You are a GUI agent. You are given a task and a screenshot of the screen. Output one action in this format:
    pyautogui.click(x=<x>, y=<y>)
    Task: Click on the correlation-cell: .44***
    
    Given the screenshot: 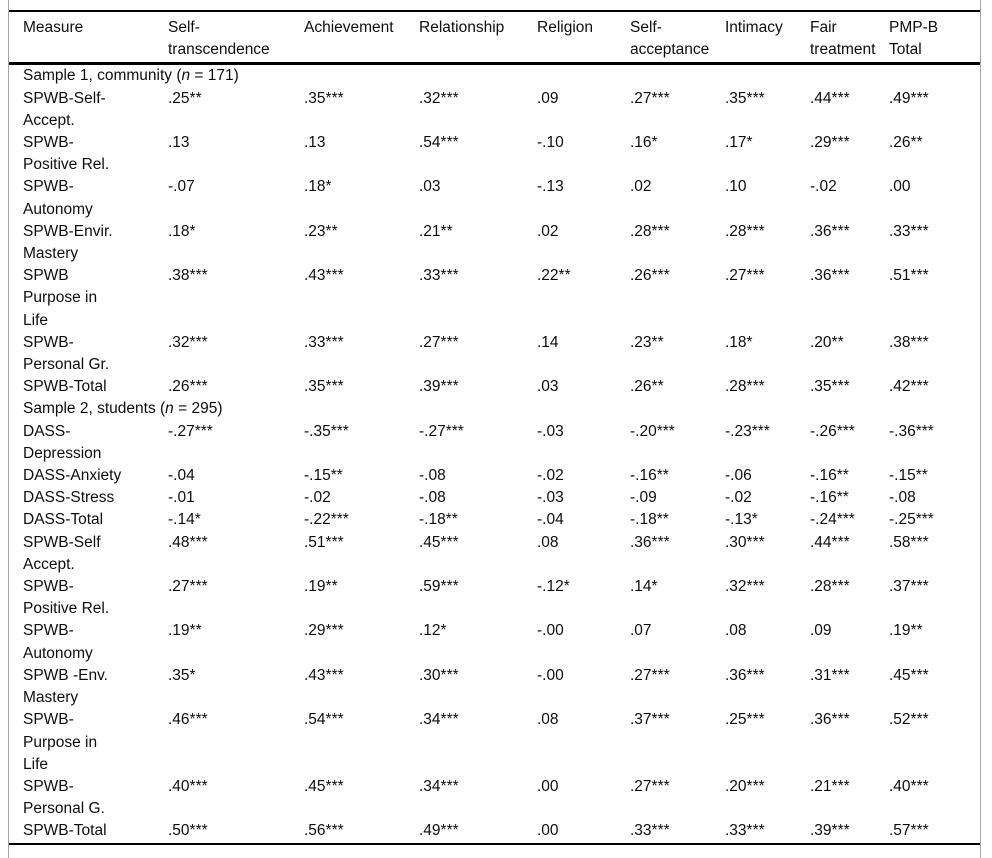 What is the action you would take?
    pyautogui.click(x=830, y=542)
    